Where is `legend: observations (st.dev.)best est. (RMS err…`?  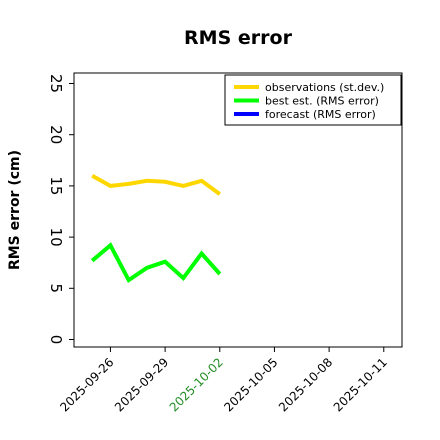
legend: observations (st.dev.)best est. (RMS err… is located at coordinates (313, 100).